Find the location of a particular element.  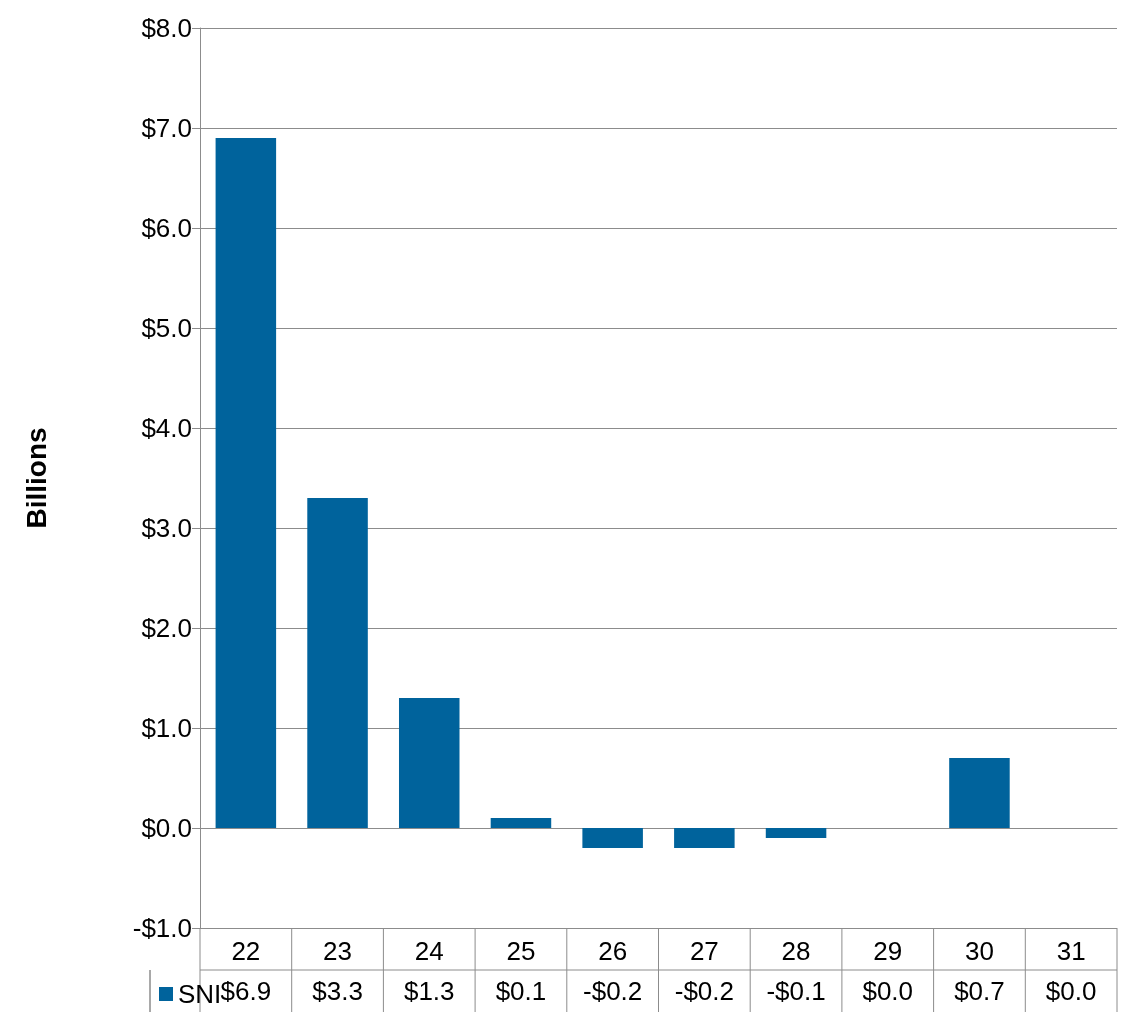

x-tick-label: 25 is located at coordinates (521, 951).